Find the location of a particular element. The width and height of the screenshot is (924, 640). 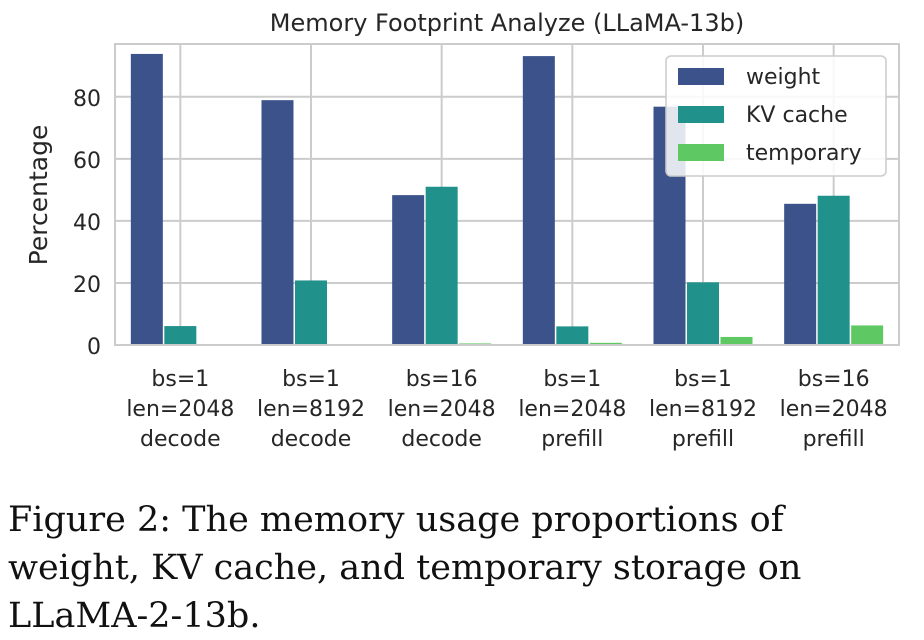

y-tick-label: 0 is located at coordinates (94, 347).